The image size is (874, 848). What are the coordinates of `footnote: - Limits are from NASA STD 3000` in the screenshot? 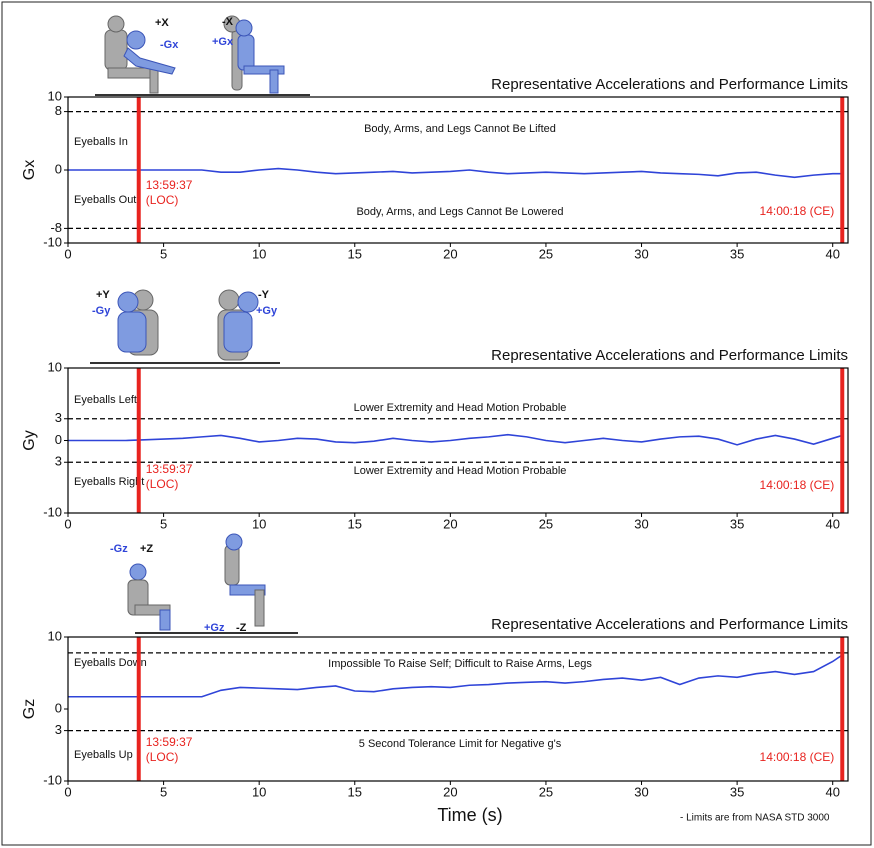 It's located at (755, 818).